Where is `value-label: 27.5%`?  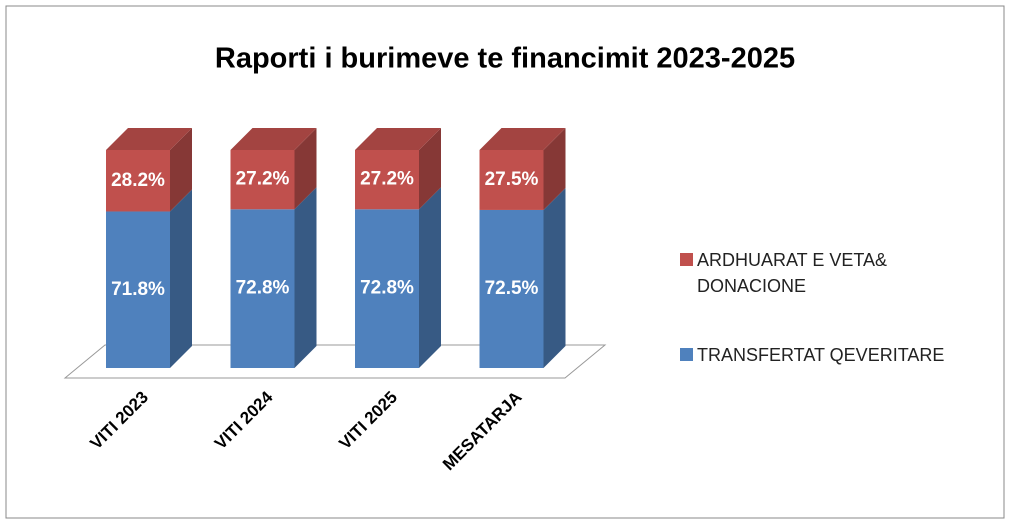
value-label: 27.5% is located at coordinates (512, 179).